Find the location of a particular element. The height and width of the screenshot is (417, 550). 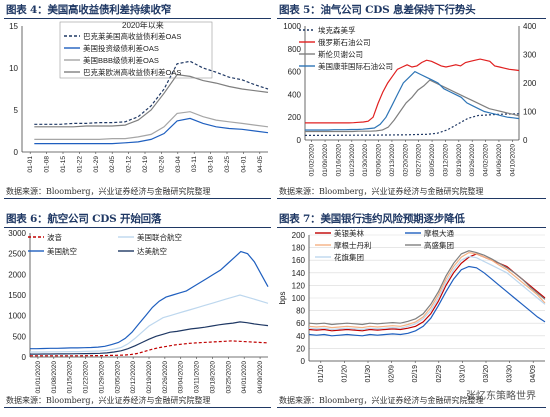

legend-label: 花旗集团 is located at coordinates (349, 257).